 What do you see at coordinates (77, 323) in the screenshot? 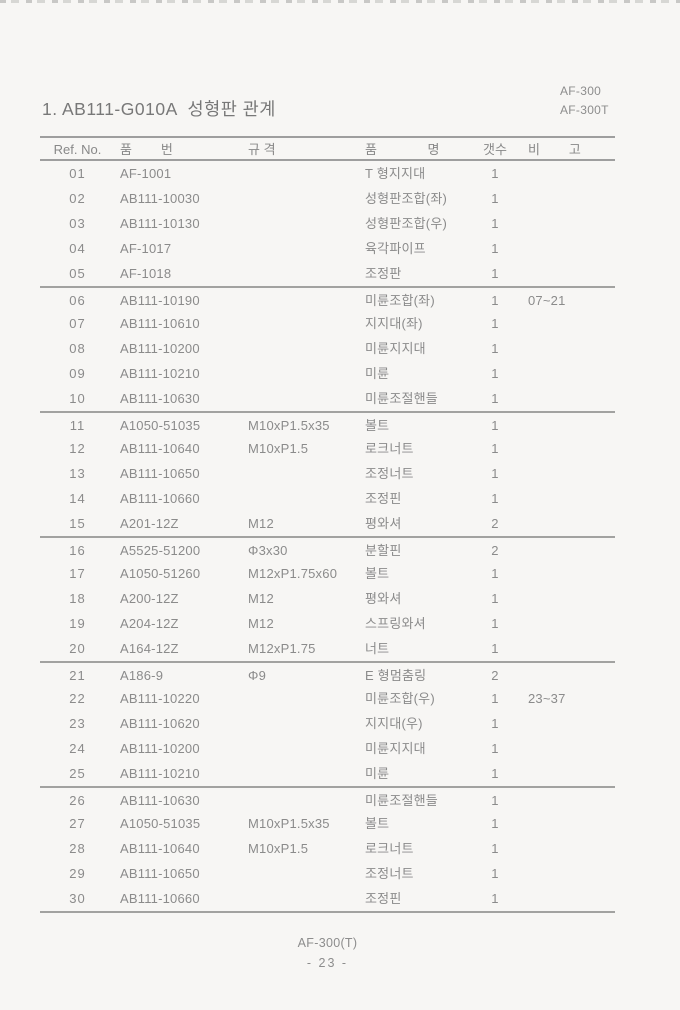
I see `cell-ref-no: 07` at bounding box center [77, 323].